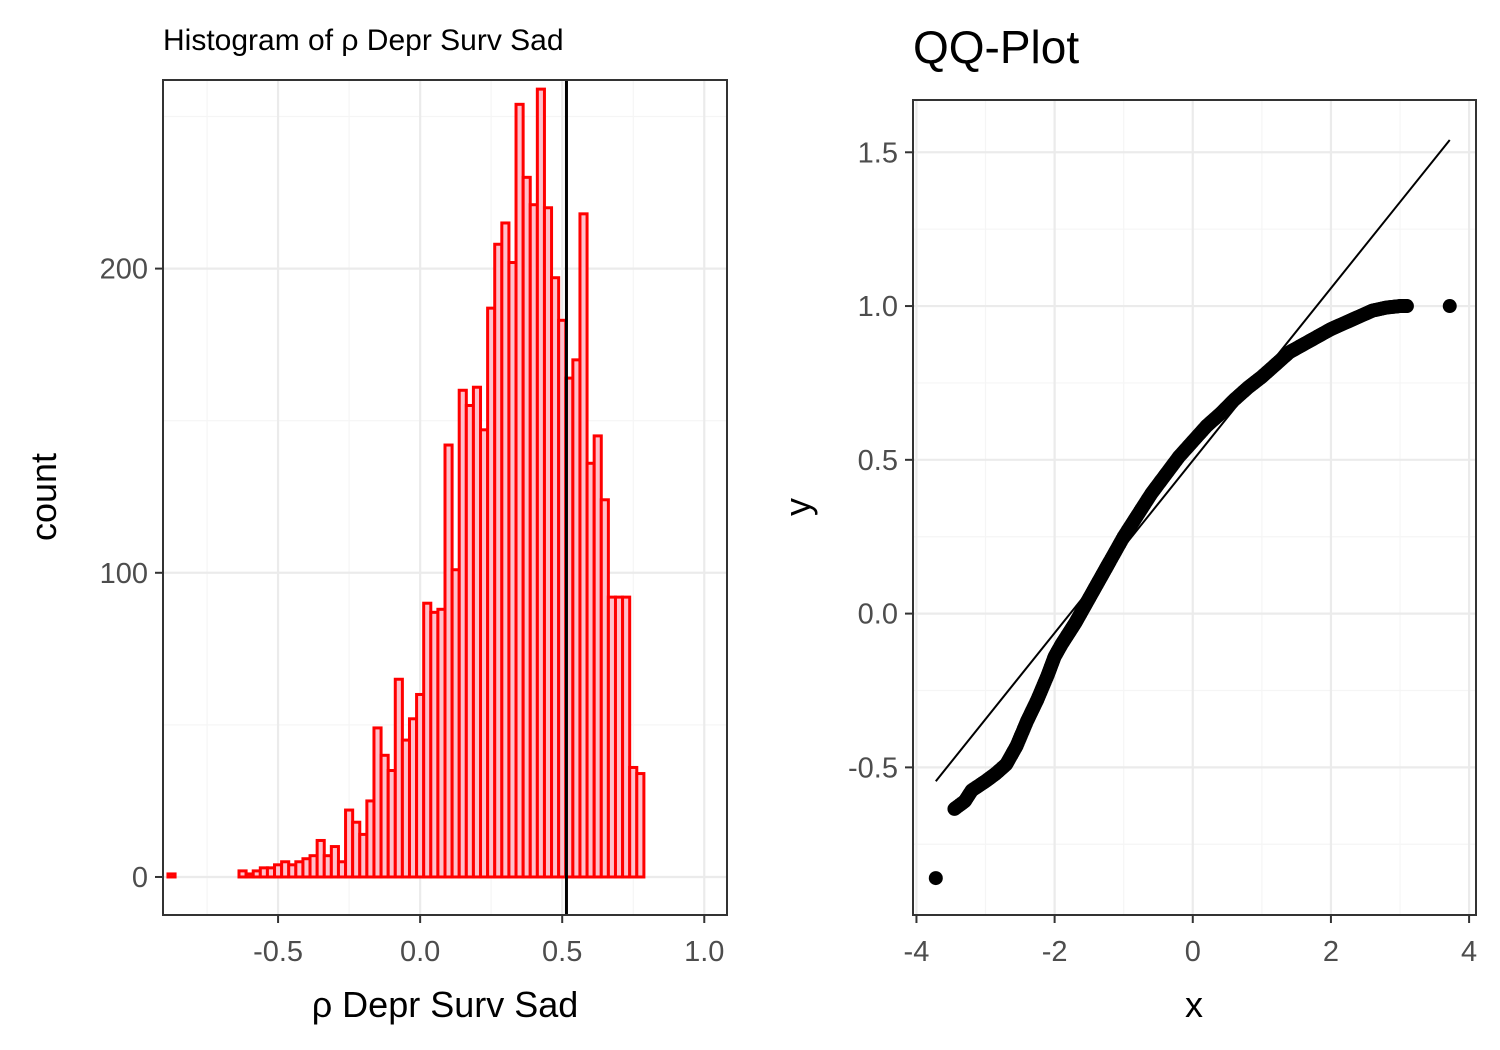  What do you see at coordinates (445, 1004) in the screenshot?
I see `histogram-x-axis-title: ρ Depr Surv Sad` at bounding box center [445, 1004].